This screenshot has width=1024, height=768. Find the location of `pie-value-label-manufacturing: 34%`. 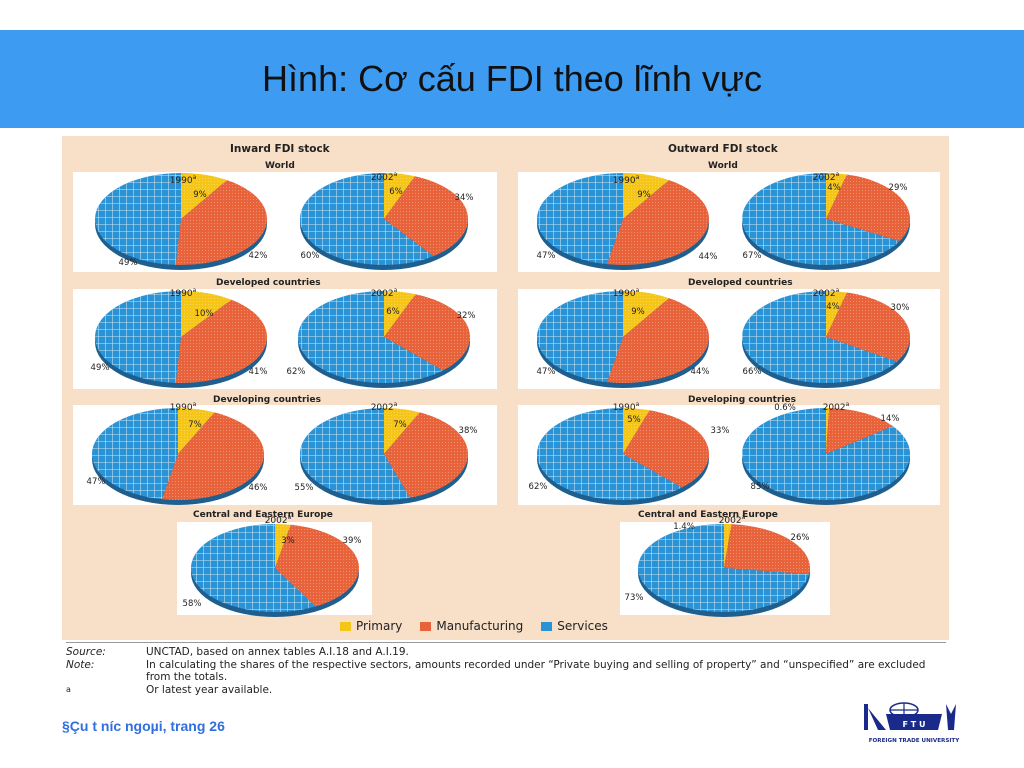

pie-value-label-manufacturing: 34% is located at coordinates (464, 198).